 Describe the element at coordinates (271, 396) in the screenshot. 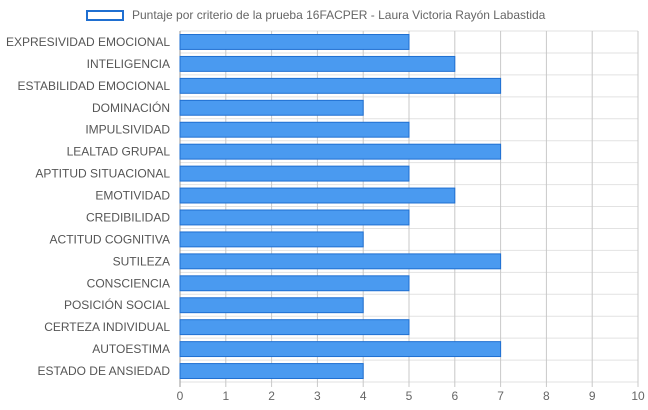

I see `x-tick-label: 2` at that location.